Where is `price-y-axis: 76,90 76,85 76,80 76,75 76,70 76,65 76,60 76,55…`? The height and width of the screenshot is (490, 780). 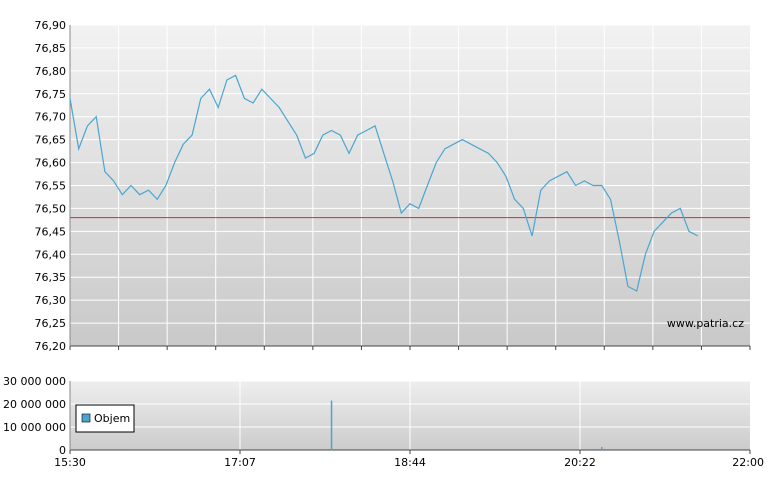 price-y-axis: 76,90 76,85 76,80 76,75 76,70 76,65 76,60 76,55… is located at coordinates (51, 186).